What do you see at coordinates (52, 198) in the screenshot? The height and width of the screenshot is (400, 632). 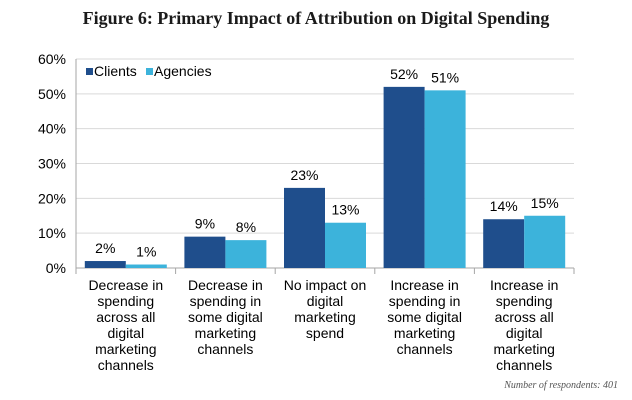 I see `y-tick-label: 20%` at bounding box center [52, 198].